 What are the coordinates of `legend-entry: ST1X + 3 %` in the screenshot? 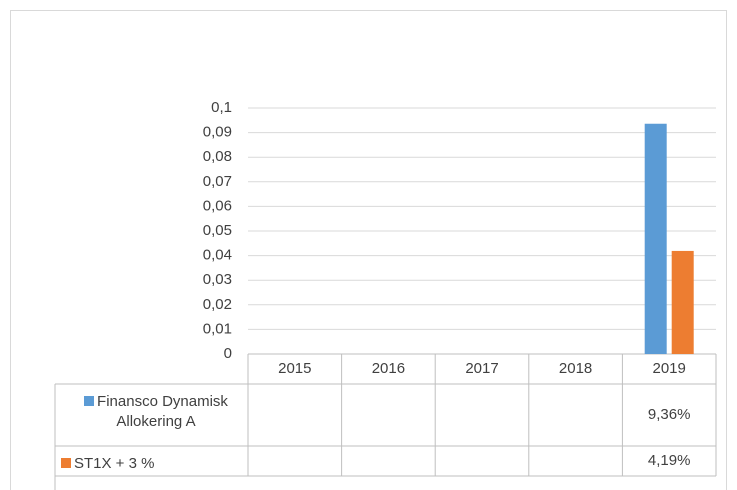 It's located at (156, 464).